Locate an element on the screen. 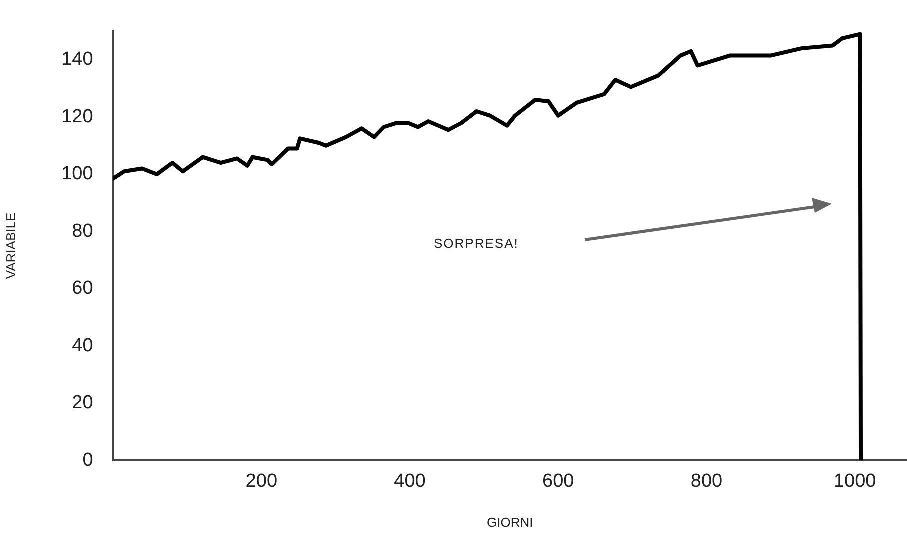 This screenshot has height=535, width=907. y-tick-label: 100 is located at coordinates (78, 174).